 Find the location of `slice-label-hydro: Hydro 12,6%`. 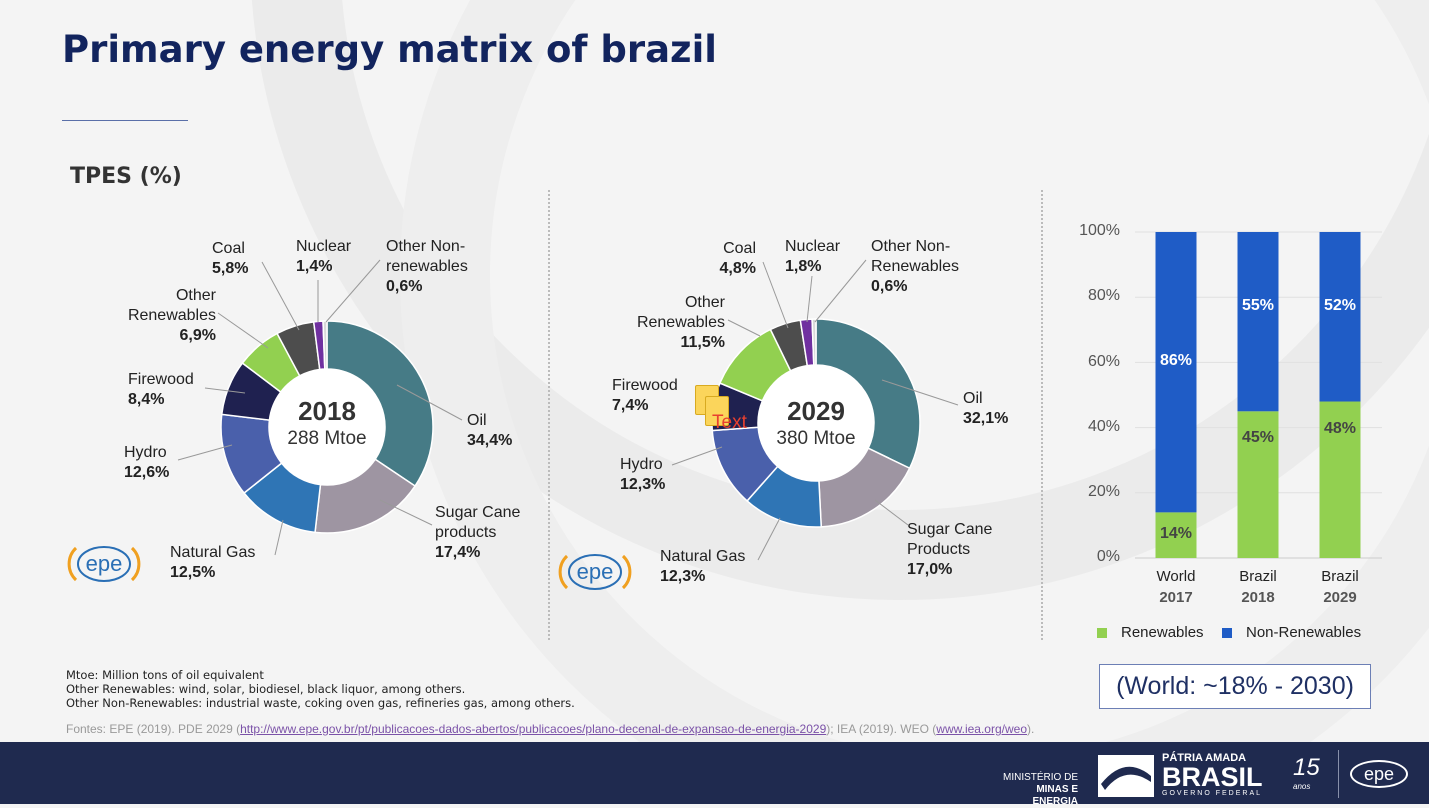

slice-label-hydro: Hydro 12,6% is located at coordinates (147, 462).